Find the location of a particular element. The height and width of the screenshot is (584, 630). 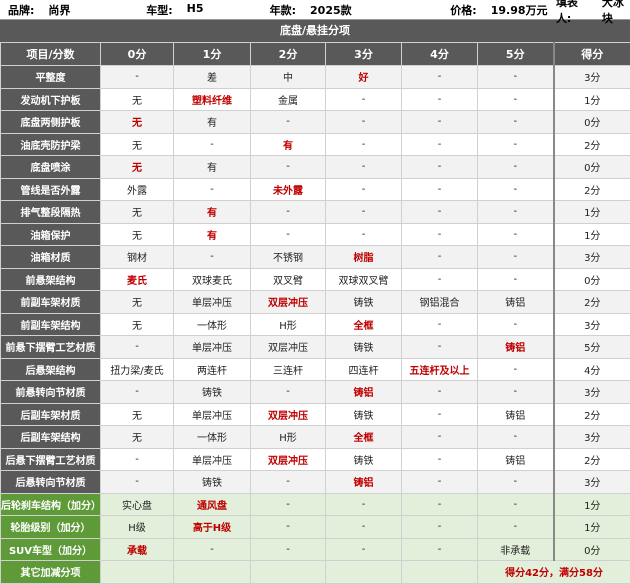

row-label: 油箱保护 is located at coordinates (51, 234).